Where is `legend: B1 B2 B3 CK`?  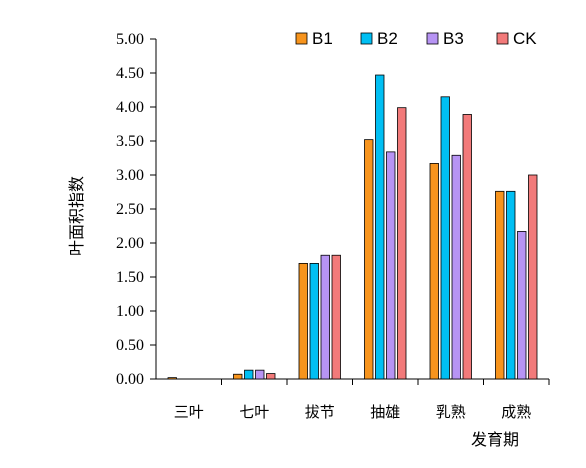
legend: B1 B2 B3 CK is located at coordinates (416, 38).